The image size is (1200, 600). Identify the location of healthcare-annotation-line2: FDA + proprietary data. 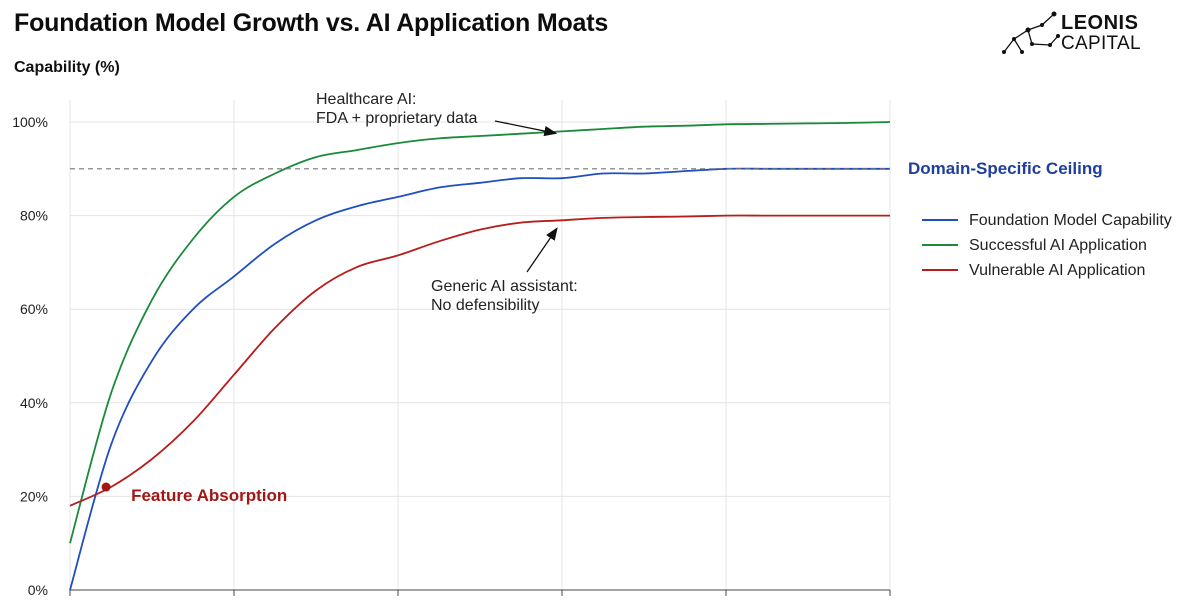
(397, 118).